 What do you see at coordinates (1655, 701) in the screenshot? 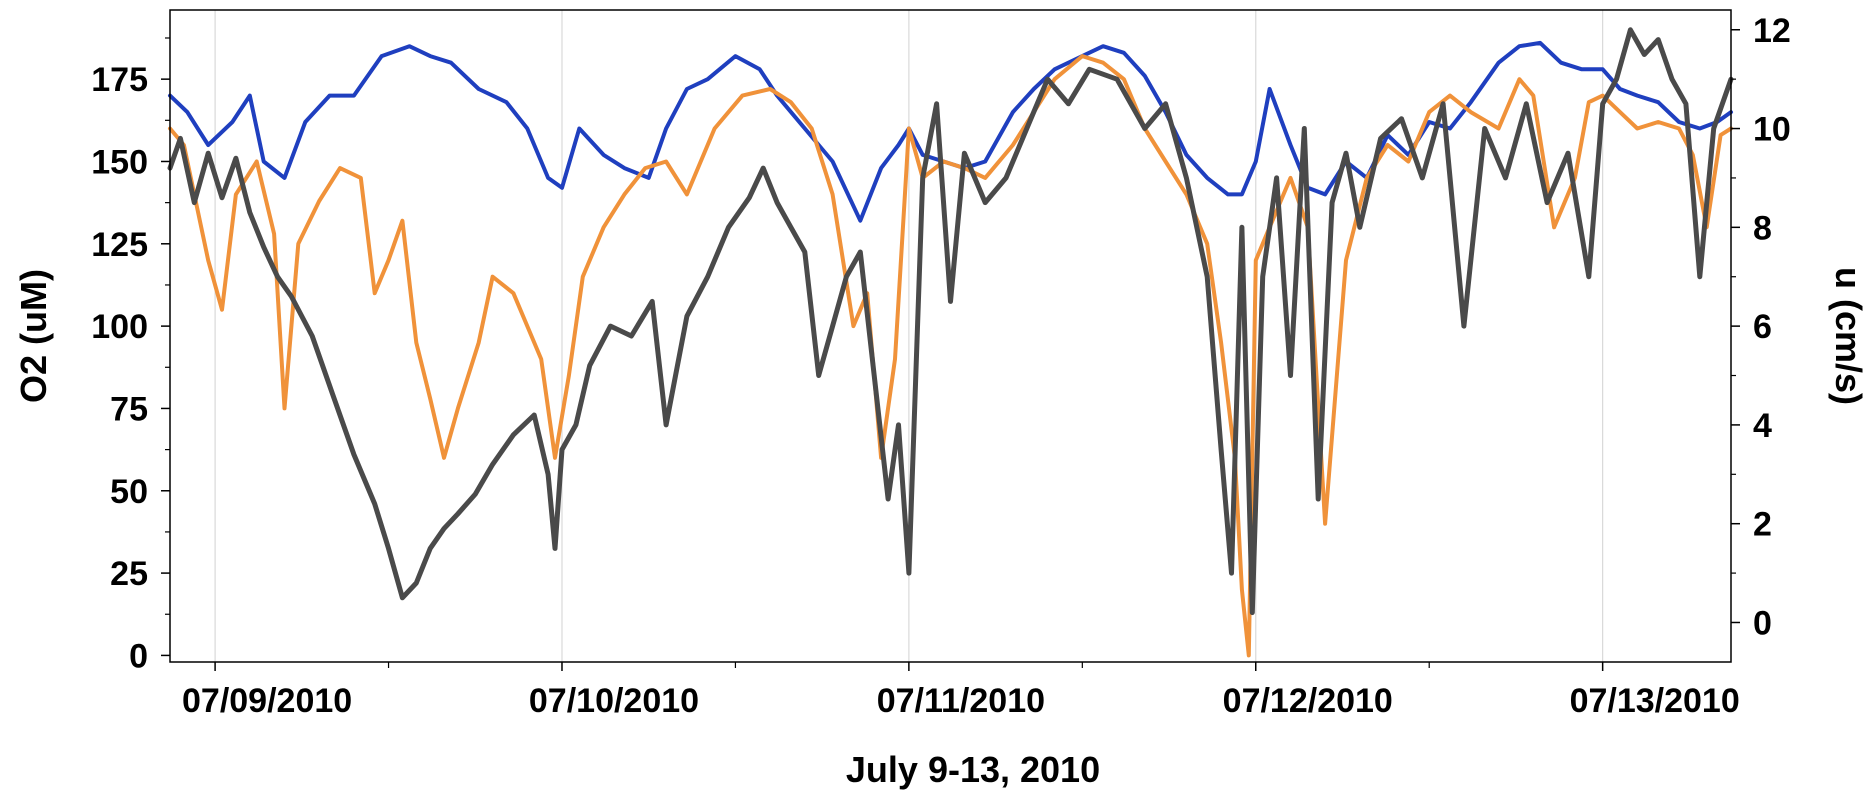
I see `x-tick-label: 07/13/2010` at bounding box center [1655, 701].